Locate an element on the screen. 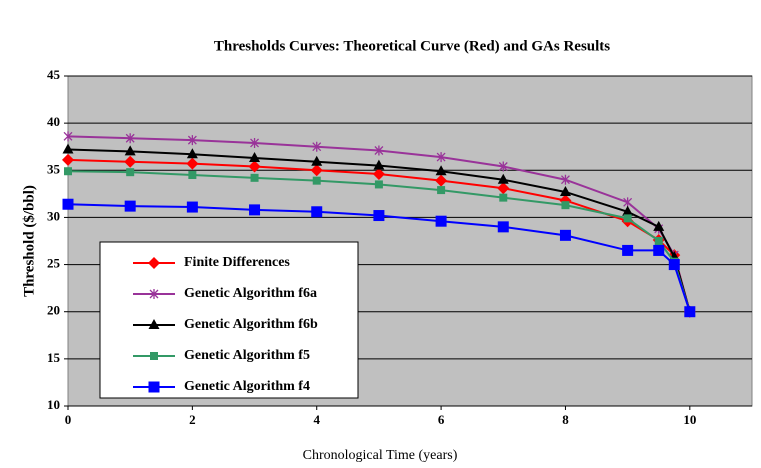 This screenshot has width=761, height=468. x-tick-label: 8 is located at coordinates (565, 419).